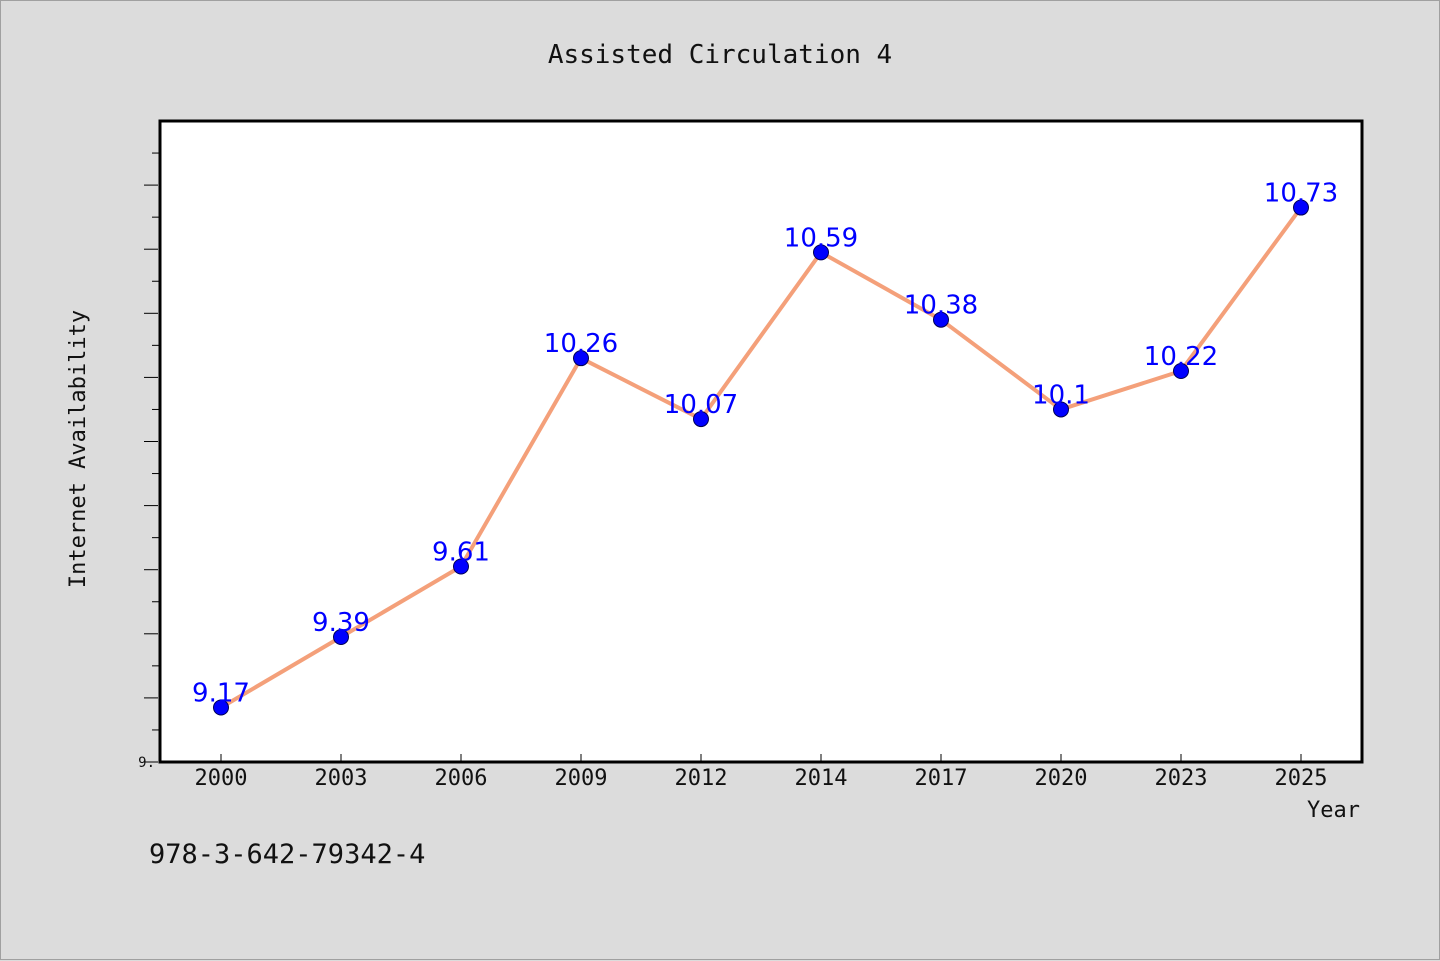 This screenshot has width=1440, height=961. Describe the element at coordinates (701, 405) in the screenshot. I see `data-label: 10.07` at that location.